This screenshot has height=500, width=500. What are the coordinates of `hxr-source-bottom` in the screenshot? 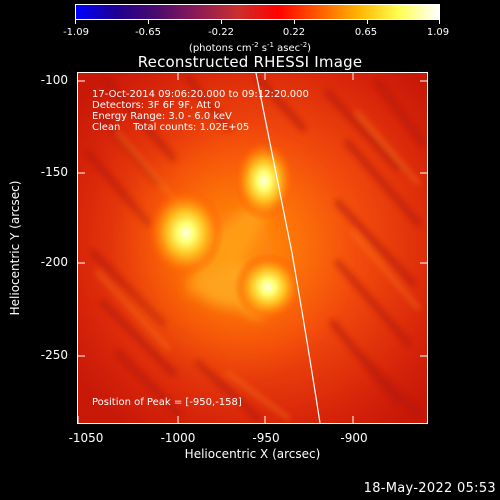 It's located at (268, 287).